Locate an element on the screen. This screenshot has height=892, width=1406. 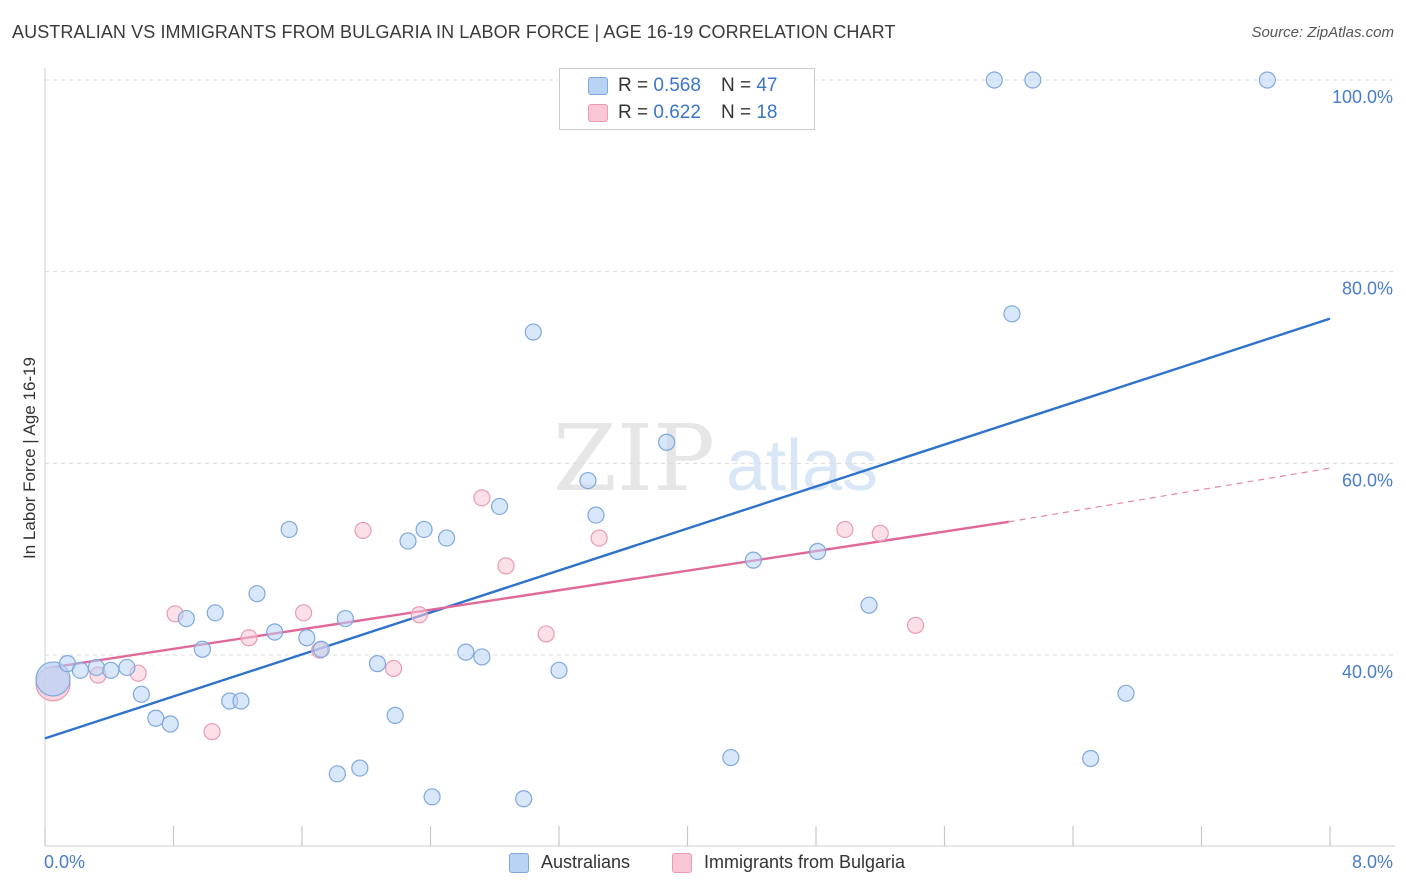
x-tick-label-min: 0.0% is located at coordinates (65, 862).